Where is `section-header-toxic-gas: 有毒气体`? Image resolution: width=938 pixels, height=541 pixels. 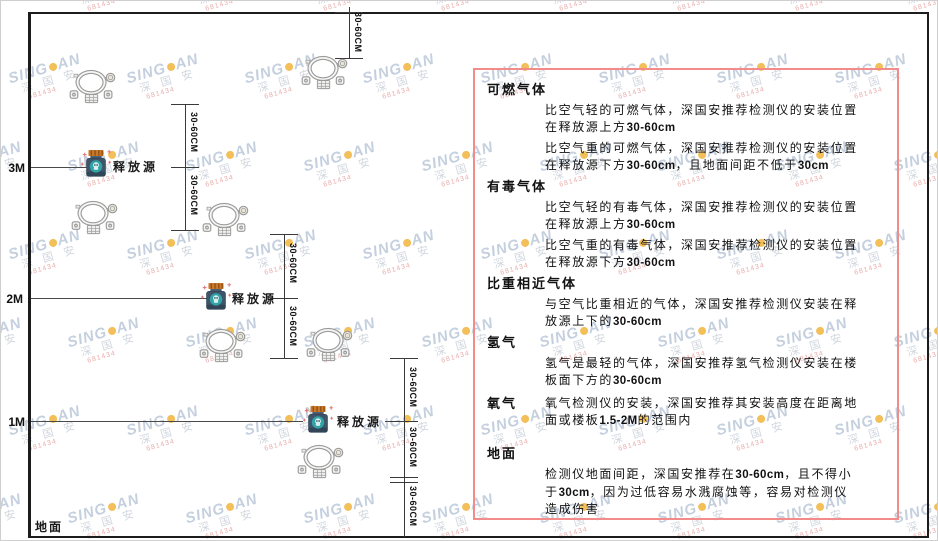
section-header-toxic-gas: 有毒气体 is located at coordinates (517, 186).